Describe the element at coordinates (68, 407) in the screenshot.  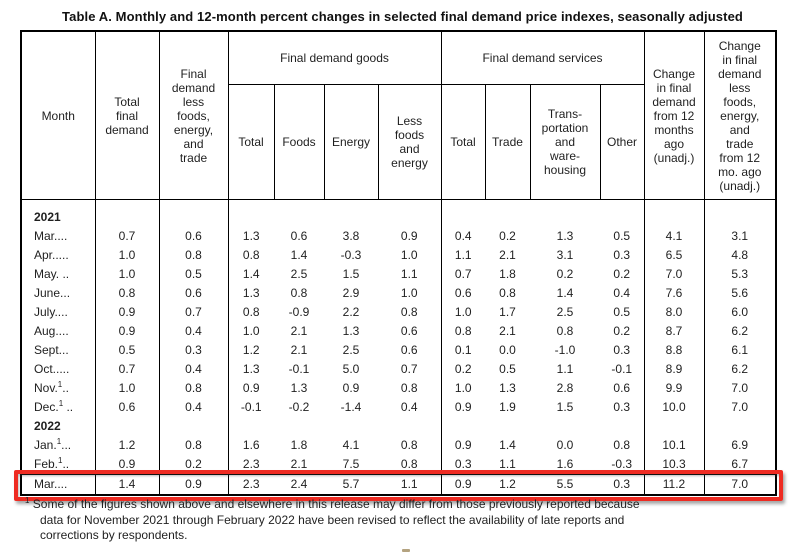
I see `month-label-dots: ..` at that location.